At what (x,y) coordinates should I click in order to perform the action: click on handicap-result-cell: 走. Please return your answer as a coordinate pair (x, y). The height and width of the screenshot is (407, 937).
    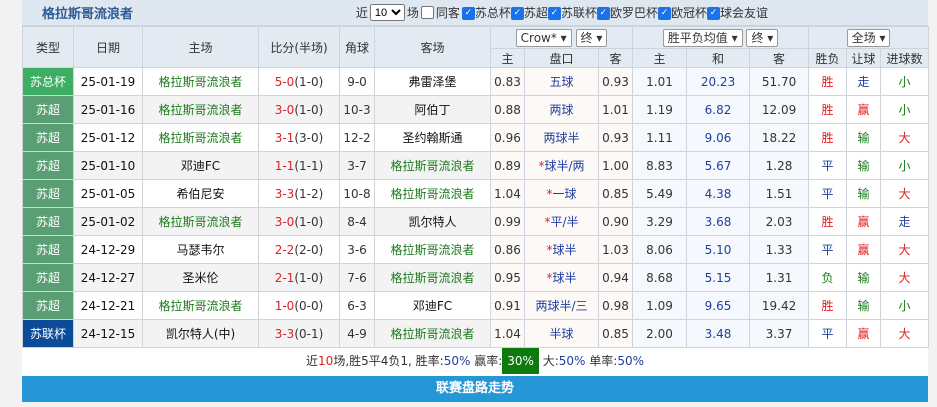
    Looking at the image, I should click on (864, 81).